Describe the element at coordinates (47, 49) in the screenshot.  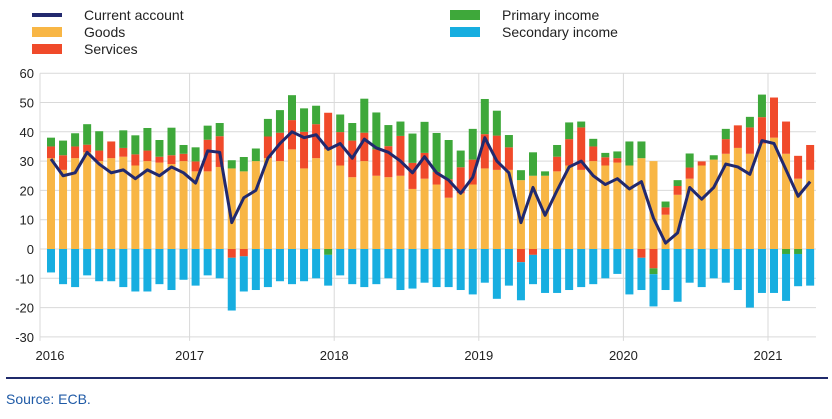
I see `legend-swatch-services` at that location.